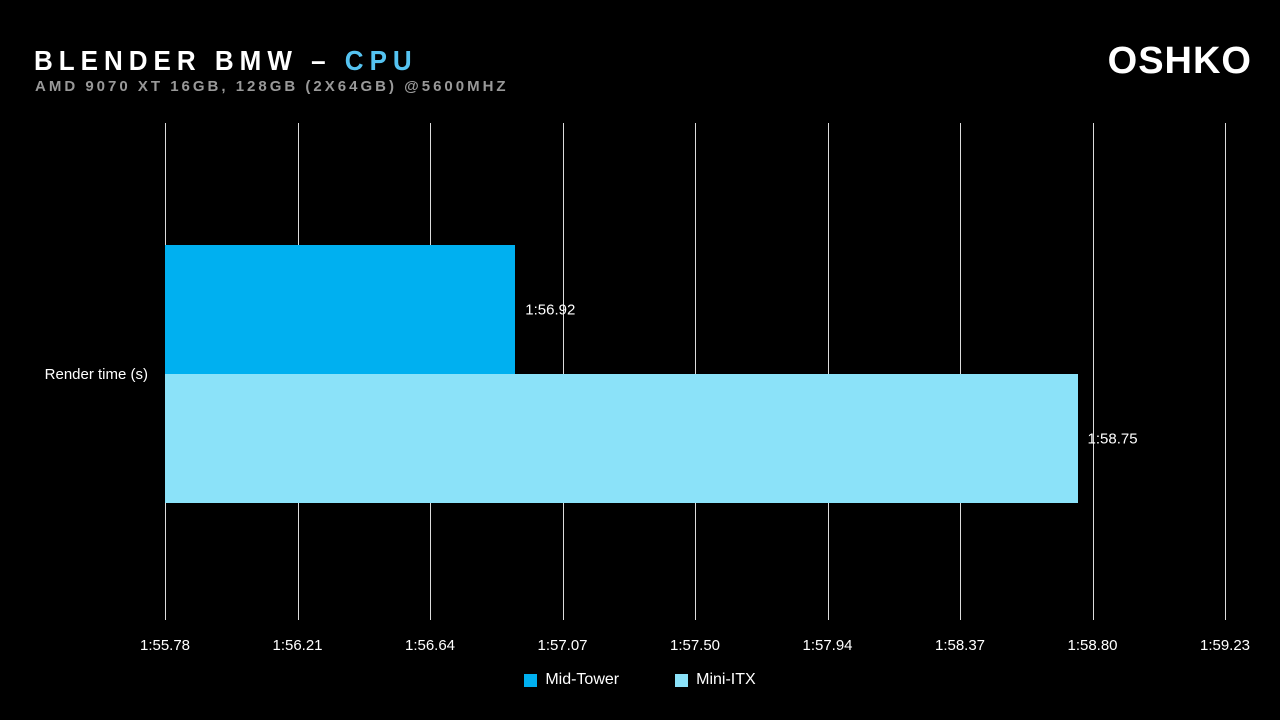  Describe the element at coordinates (1179, 61) in the screenshot. I see `brand-logo: OSHKO` at that location.